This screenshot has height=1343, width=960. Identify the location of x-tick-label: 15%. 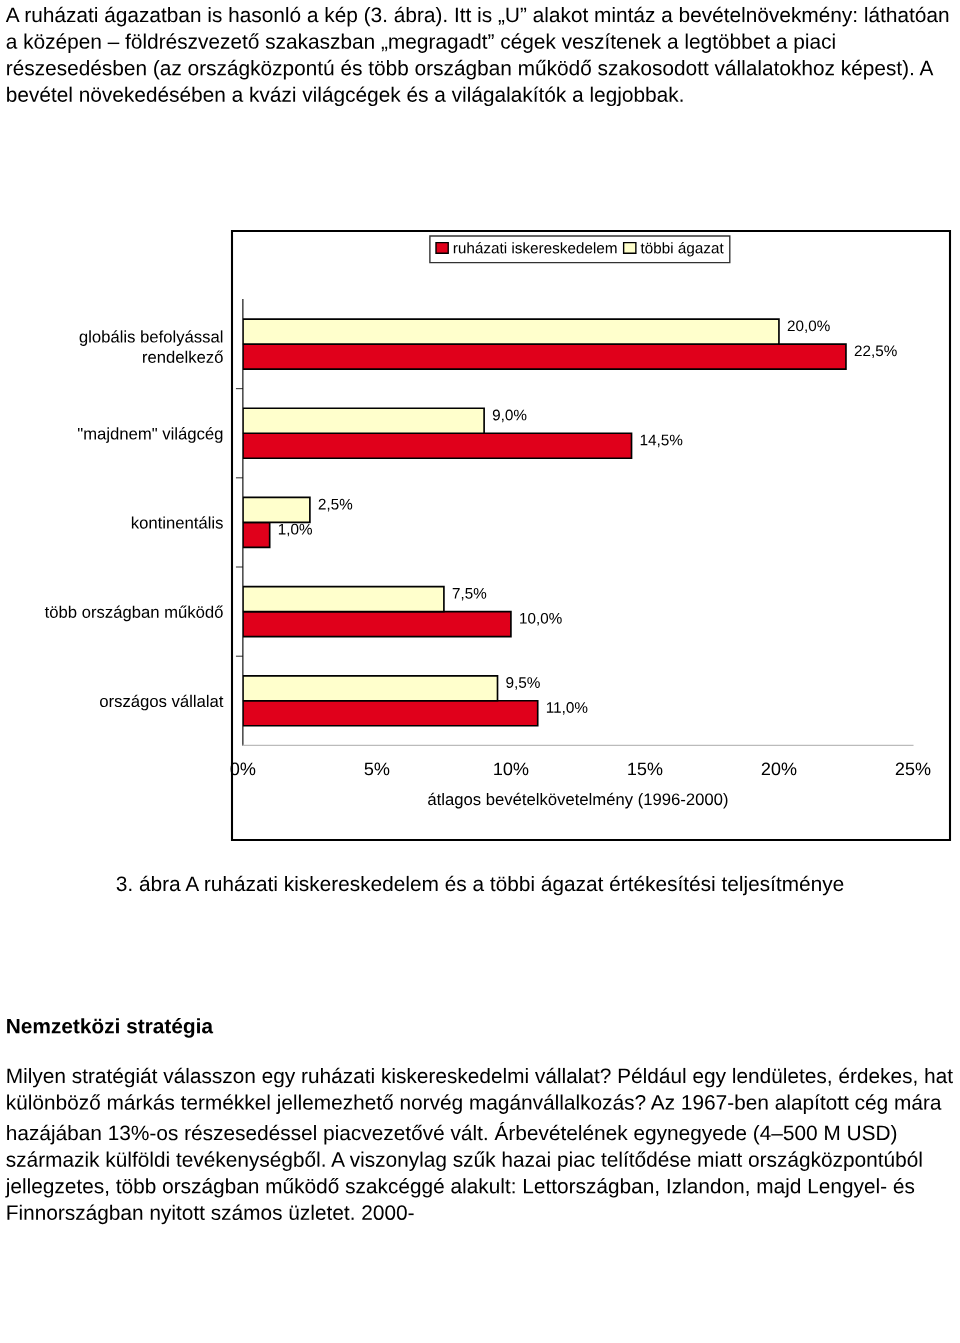
(645, 769).